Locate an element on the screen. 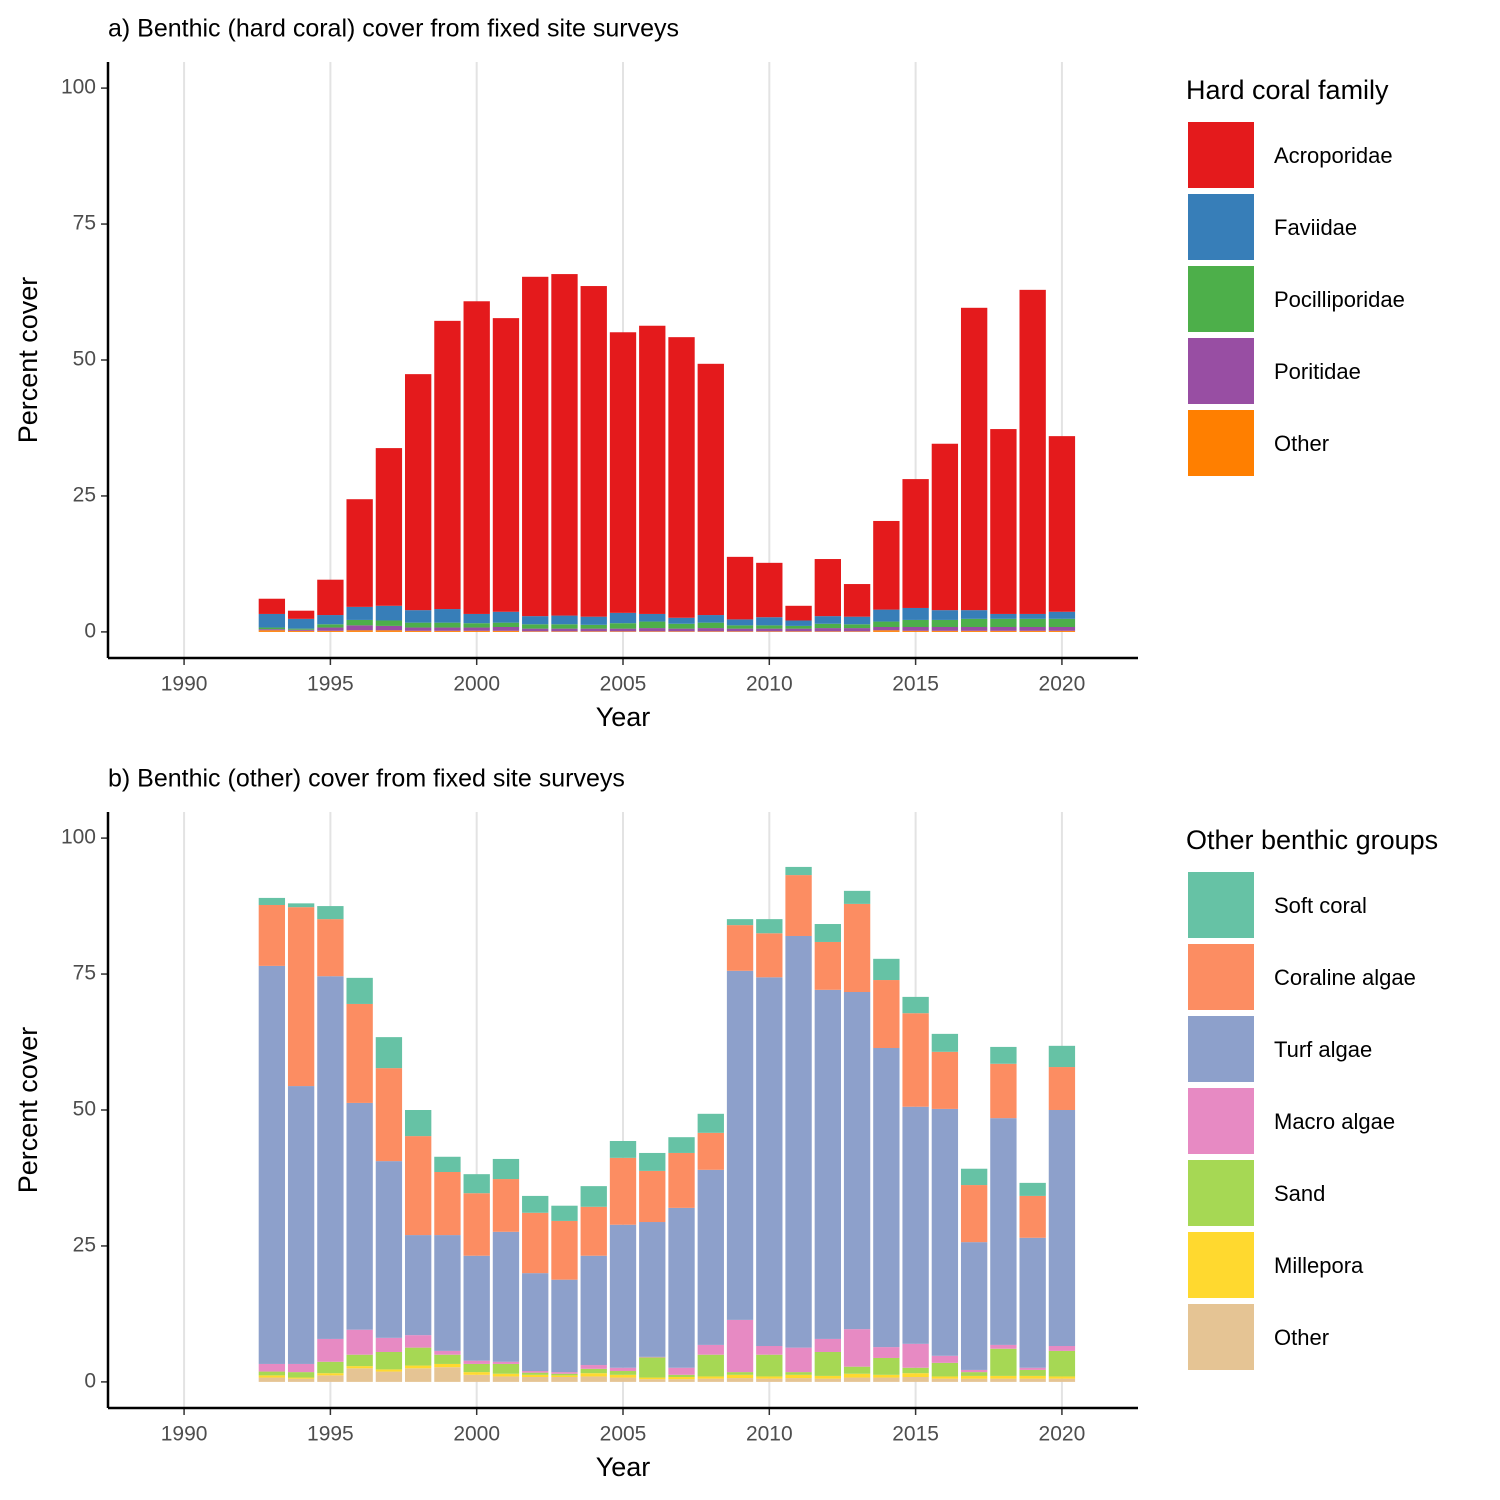  y-tick-label: 25 is located at coordinates (84, 1244).